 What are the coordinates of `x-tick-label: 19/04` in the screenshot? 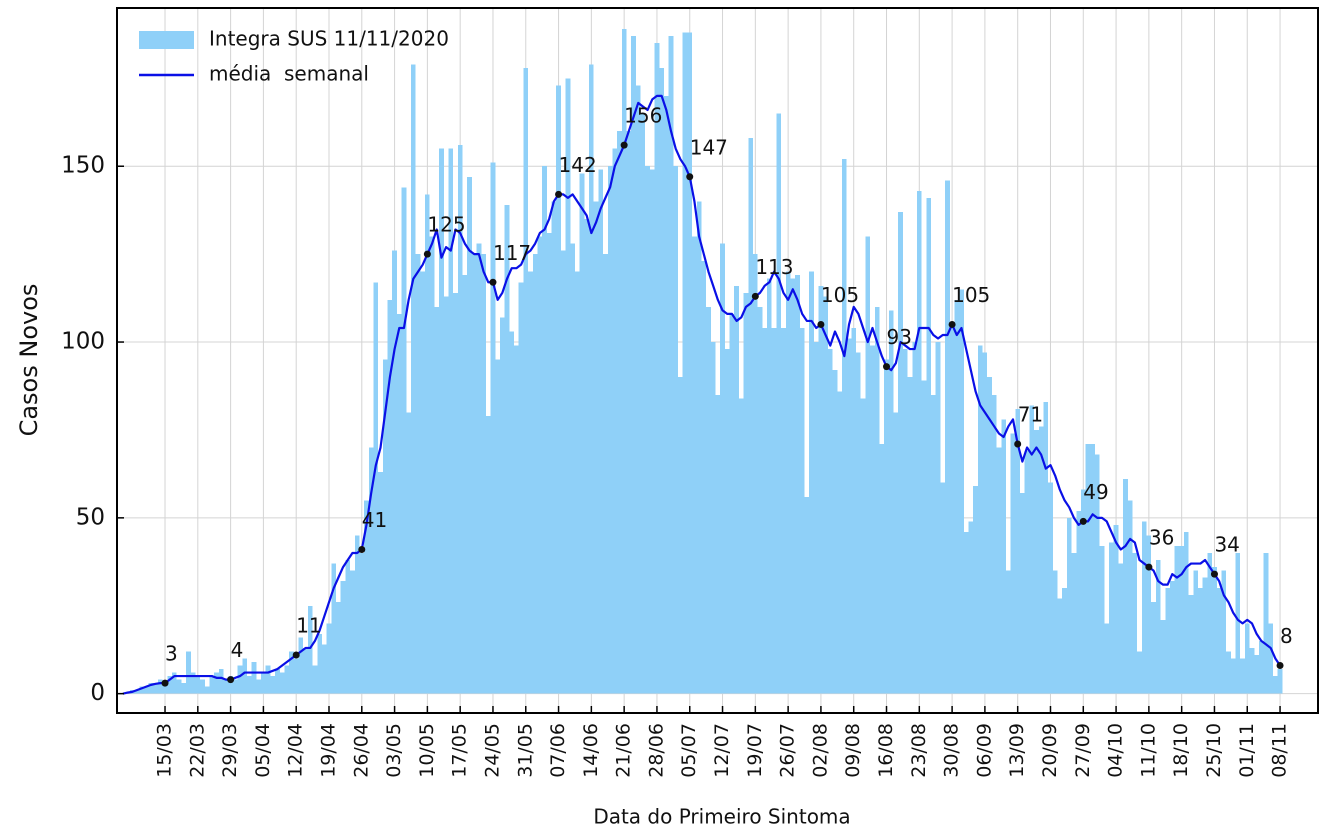 It's located at (328, 750).